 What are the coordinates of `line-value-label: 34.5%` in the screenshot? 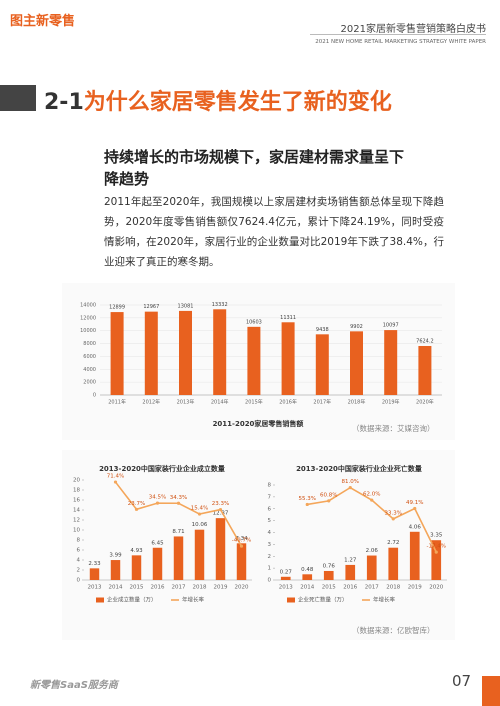 It's located at (157, 498).